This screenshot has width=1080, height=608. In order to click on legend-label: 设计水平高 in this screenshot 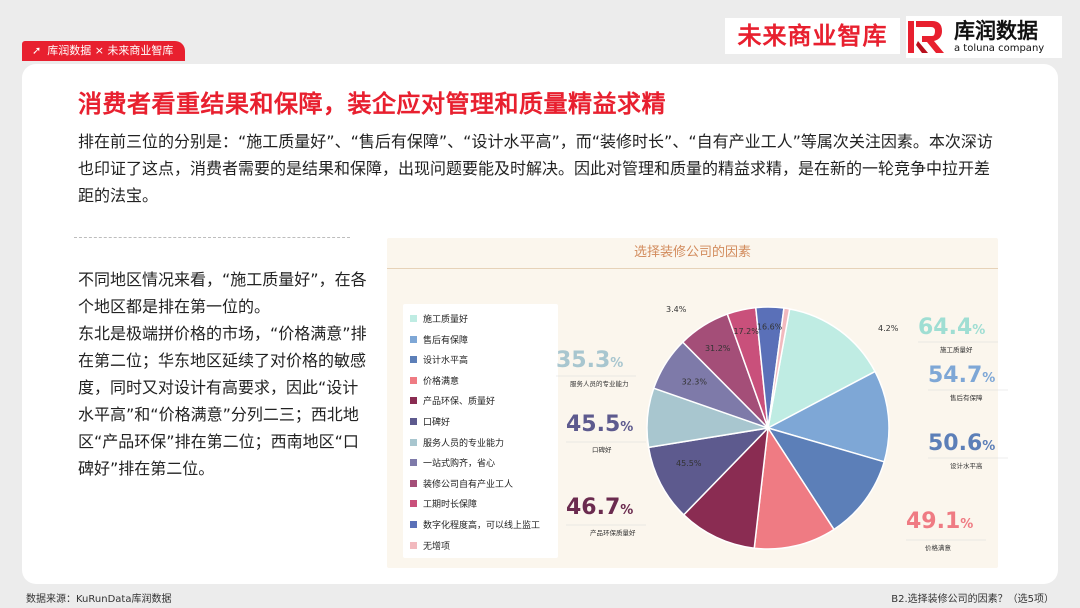, I will do `click(446, 361)`.